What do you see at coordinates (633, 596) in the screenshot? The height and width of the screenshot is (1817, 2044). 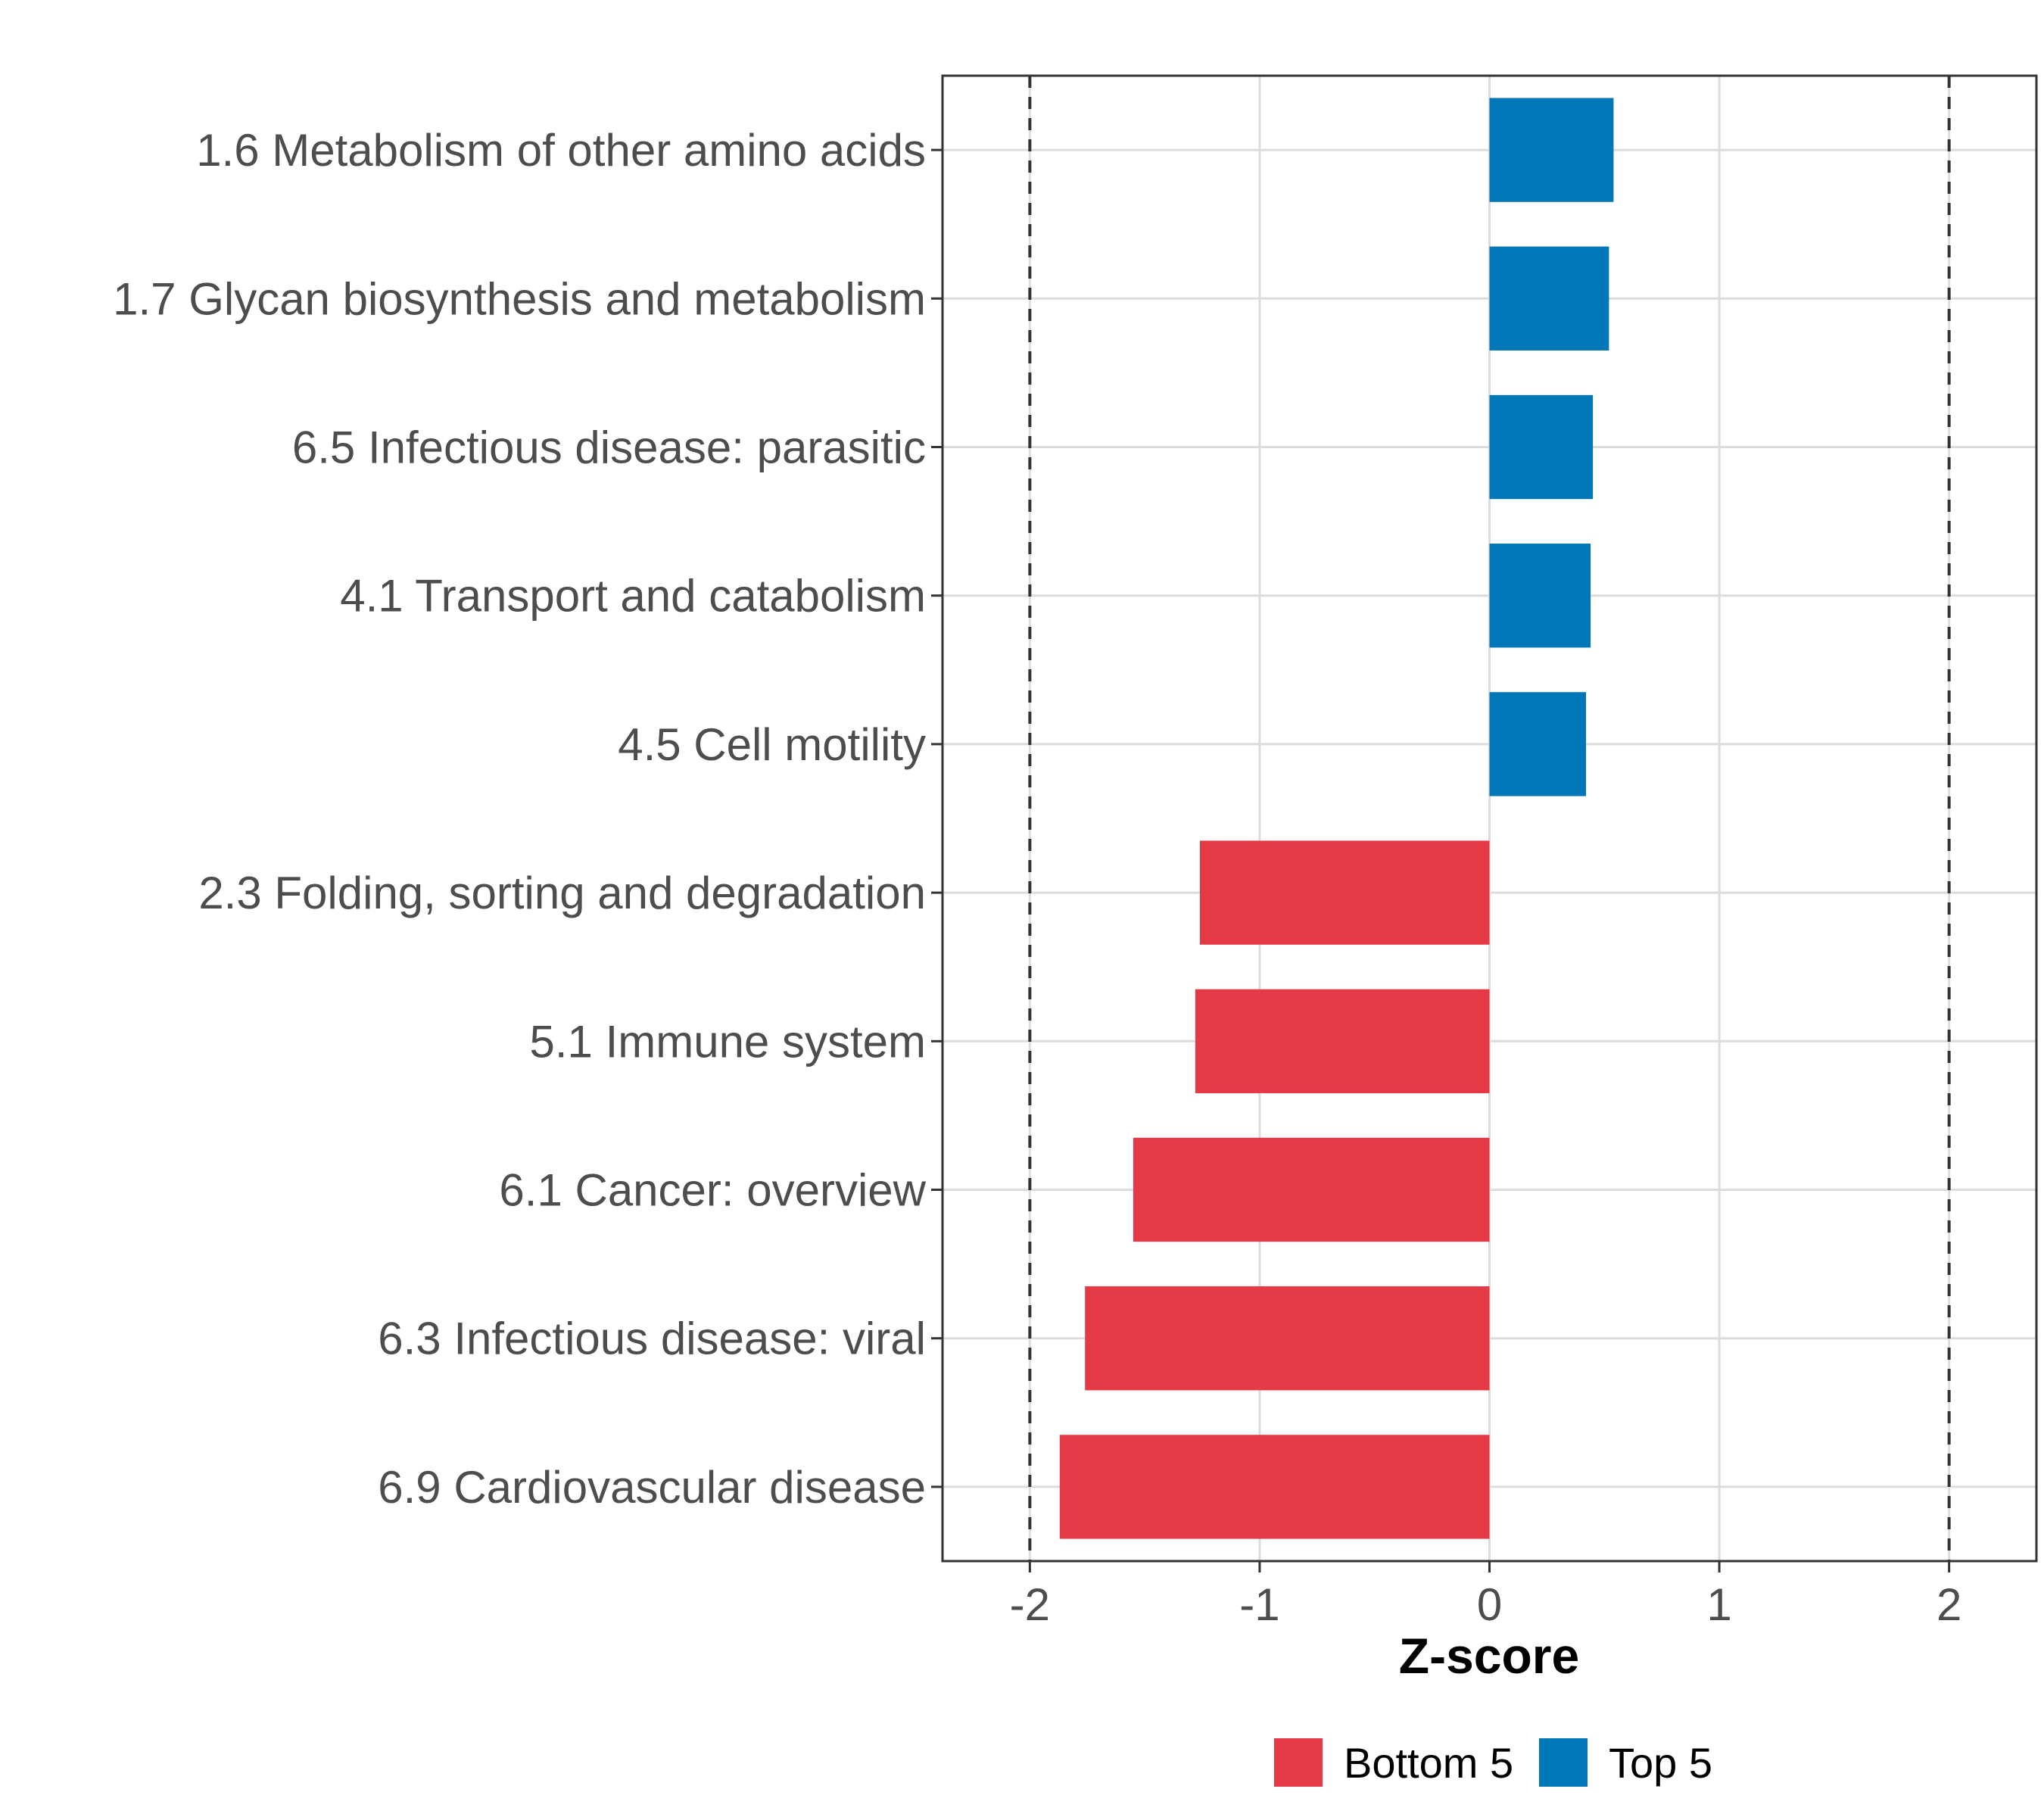 I see `y-tick-label: 4.1 Transport and catabolism` at bounding box center [633, 596].